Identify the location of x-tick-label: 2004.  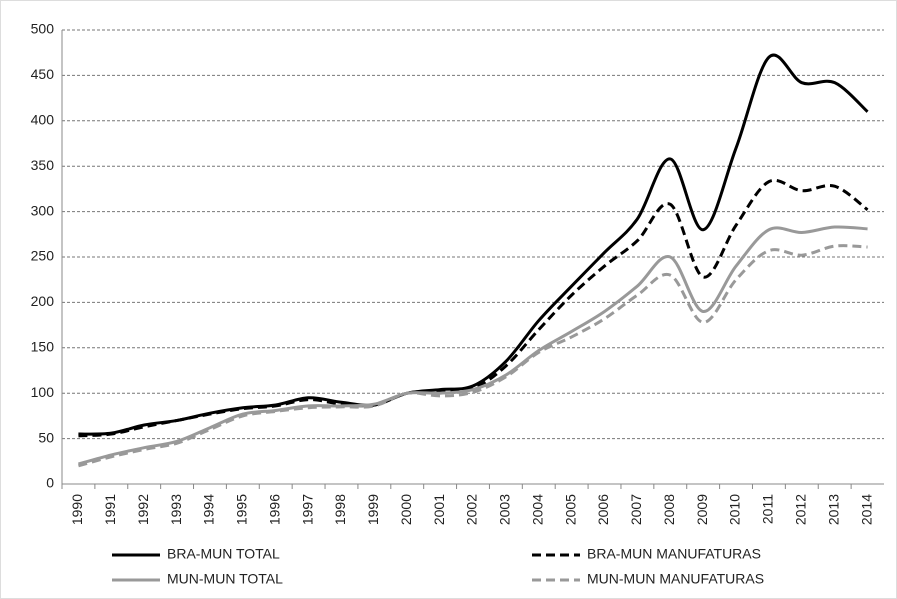
(537, 509).